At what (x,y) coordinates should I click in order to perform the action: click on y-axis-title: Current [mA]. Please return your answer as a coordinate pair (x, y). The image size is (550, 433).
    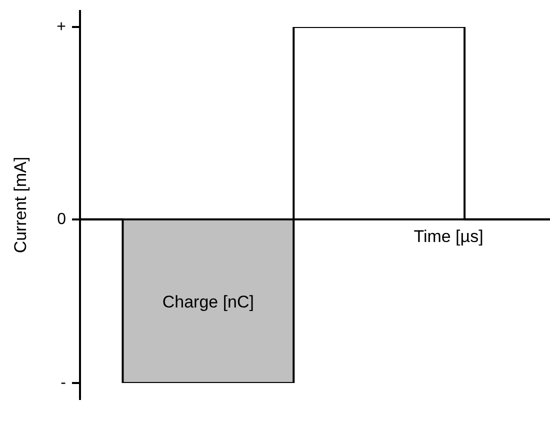
    Looking at the image, I should click on (20, 205).